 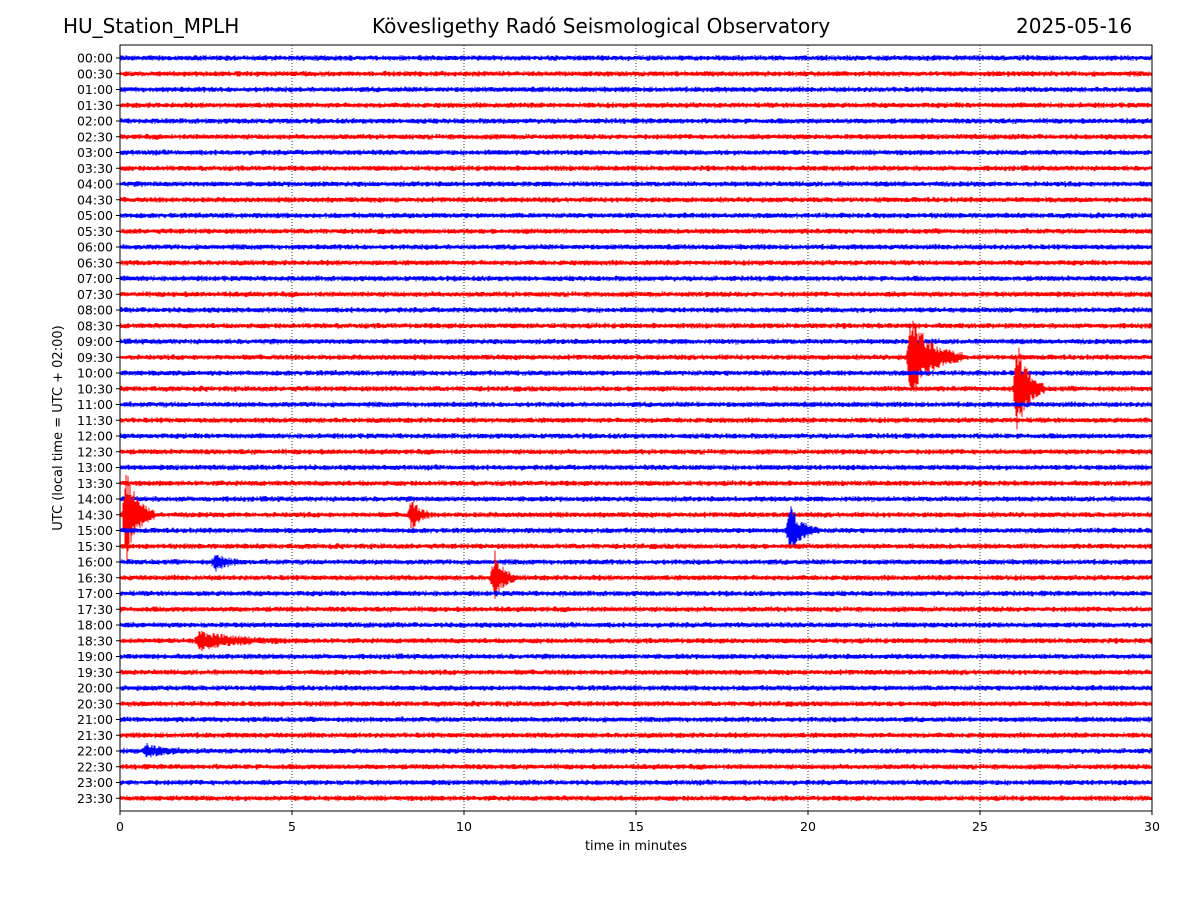 What do you see at coordinates (636, 672) in the screenshot?
I see `trace-1930` at bounding box center [636, 672].